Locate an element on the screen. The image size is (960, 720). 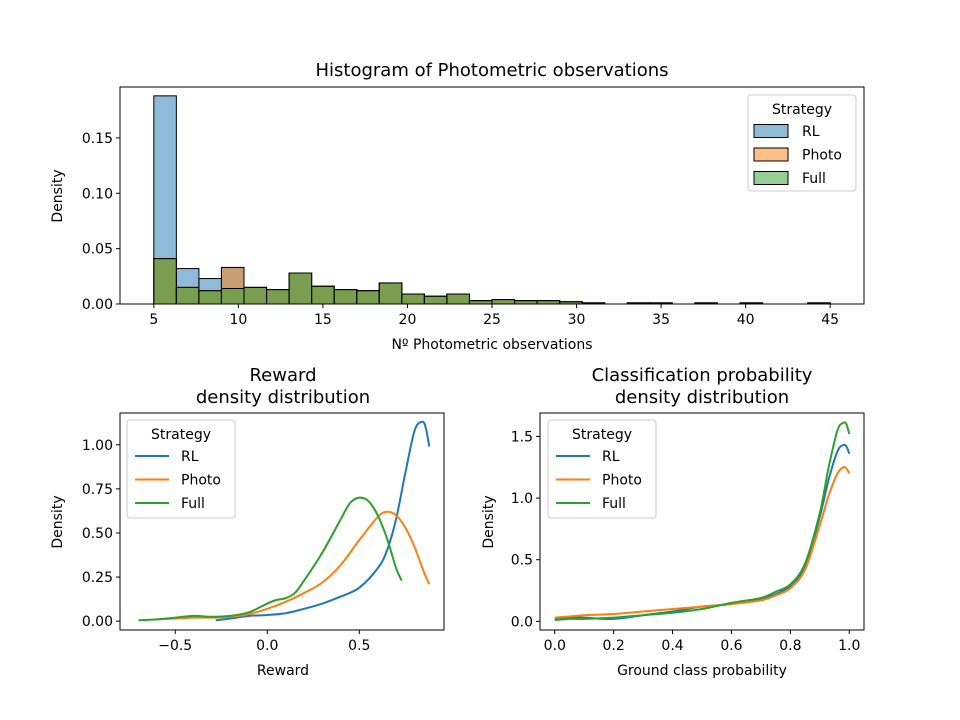
classification-x-tick-label: 0.2 is located at coordinates (614, 646).